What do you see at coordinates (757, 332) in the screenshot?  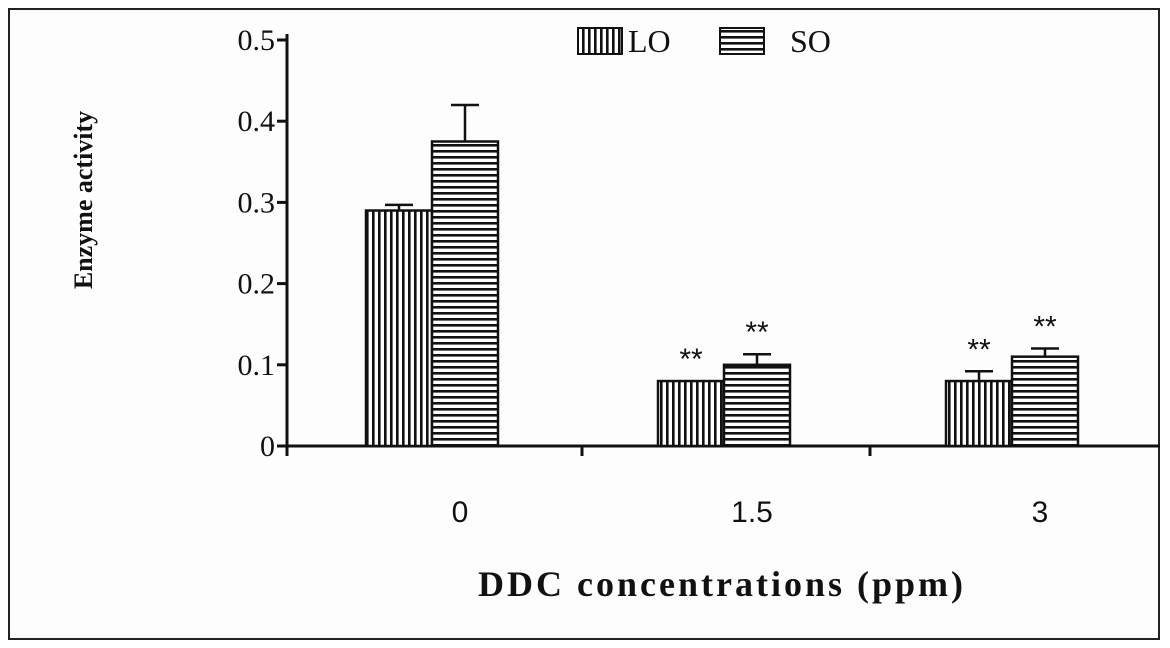 I see `significance-so-1: **` at bounding box center [757, 332].